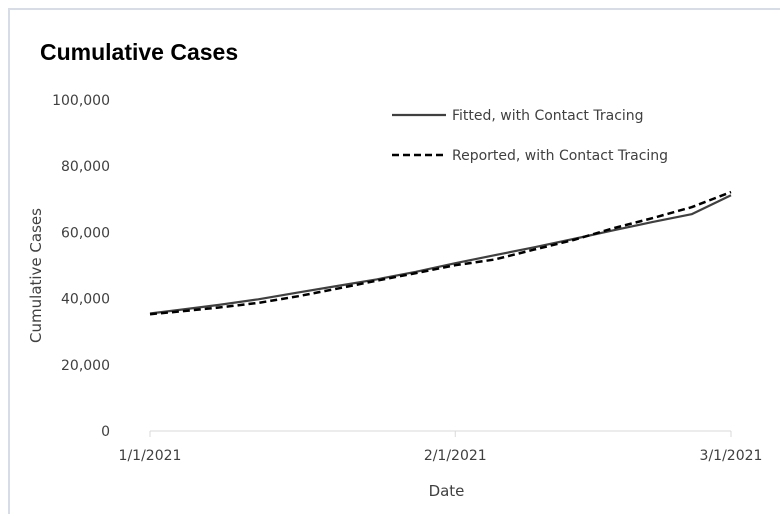 The height and width of the screenshot is (516, 781). Describe the element at coordinates (85, 300) in the screenshot. I see `y-tick-label: 40,000` at that location.